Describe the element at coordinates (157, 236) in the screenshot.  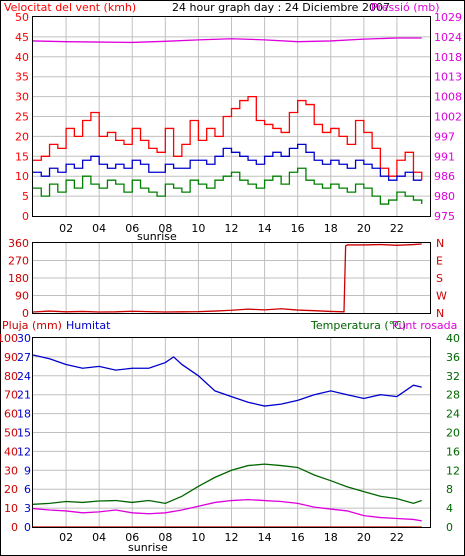
I see `sunrise-label-top: sunrise` at that location.